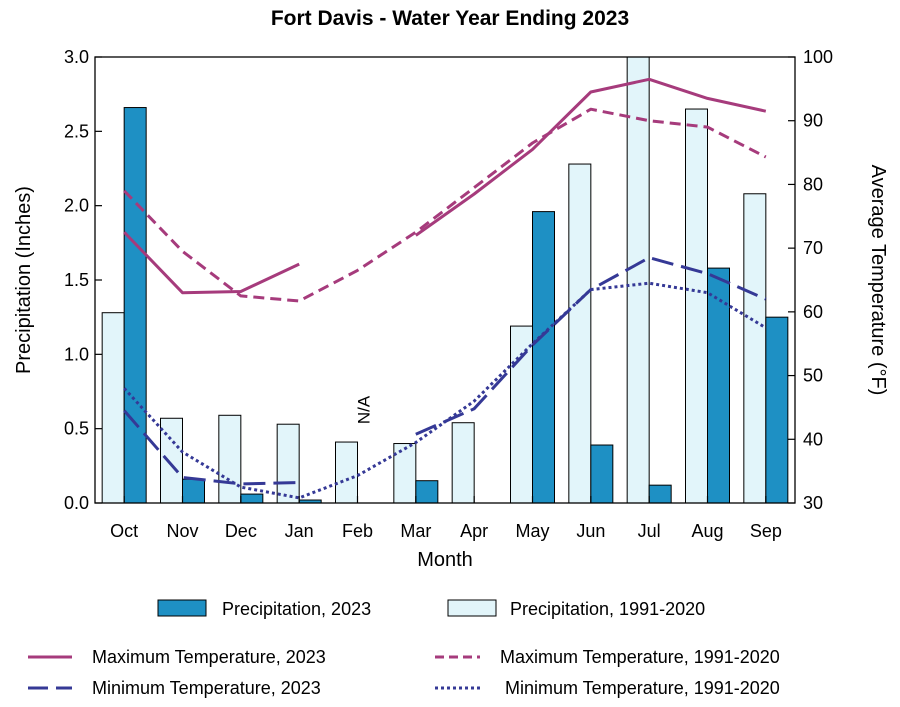 This screenshot has width=900, height=707. What do you see at coordinates (818, 57) in the screenshot?
I see `y2-tick-label: 100` at bounding box center [818, 57].